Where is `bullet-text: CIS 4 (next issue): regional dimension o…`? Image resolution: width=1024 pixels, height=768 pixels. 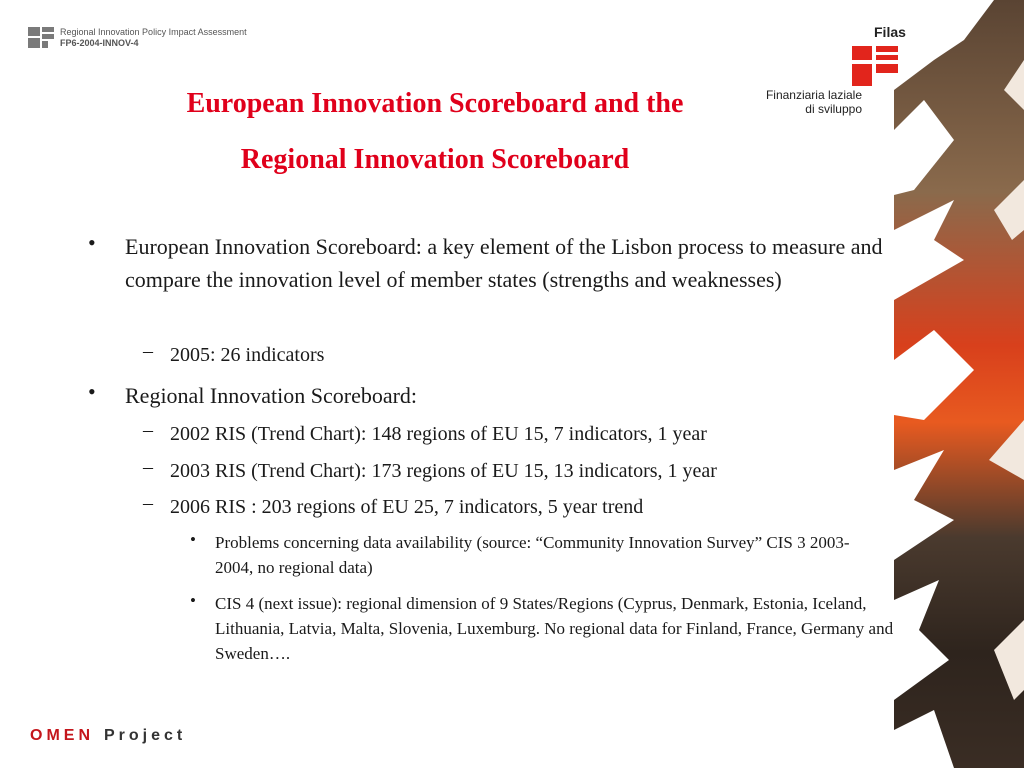
bullet-text: CIS 4 (next issue): regional dimension o… is located at coordinates (554, 628).